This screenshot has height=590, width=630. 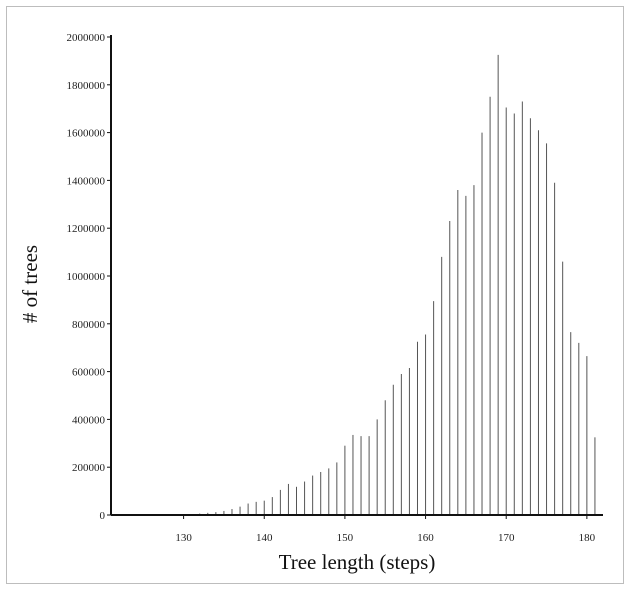 I want to click on y-tick-label: 400000, so click(x=89, y=420).